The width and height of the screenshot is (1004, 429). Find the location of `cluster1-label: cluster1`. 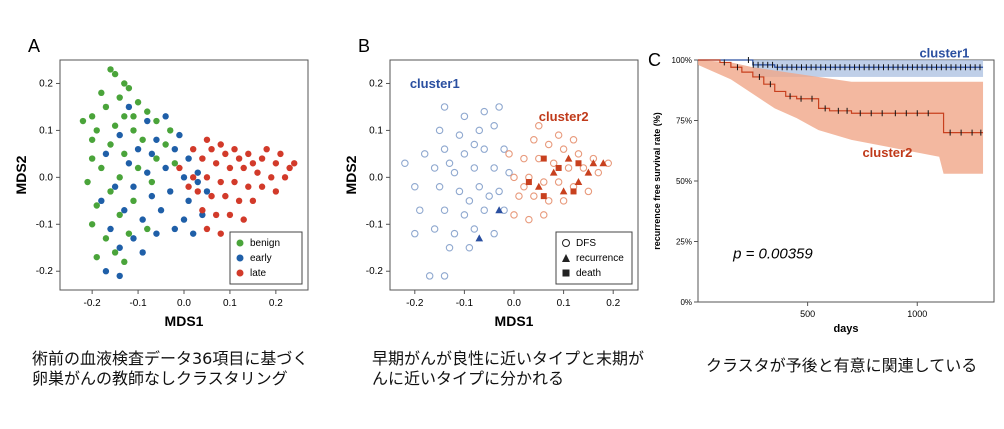

cluster1-label: cluster1 is located at coordinates (944, 53).